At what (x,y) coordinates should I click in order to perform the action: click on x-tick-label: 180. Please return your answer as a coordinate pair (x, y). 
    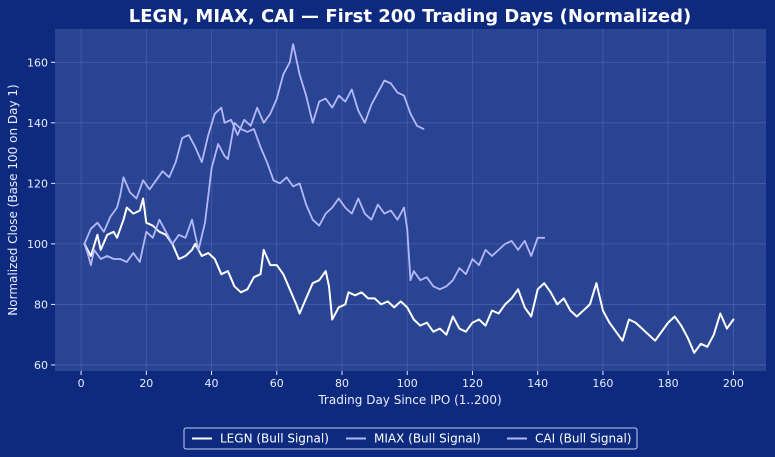
    Looking at the image, I should click on (668, 383).